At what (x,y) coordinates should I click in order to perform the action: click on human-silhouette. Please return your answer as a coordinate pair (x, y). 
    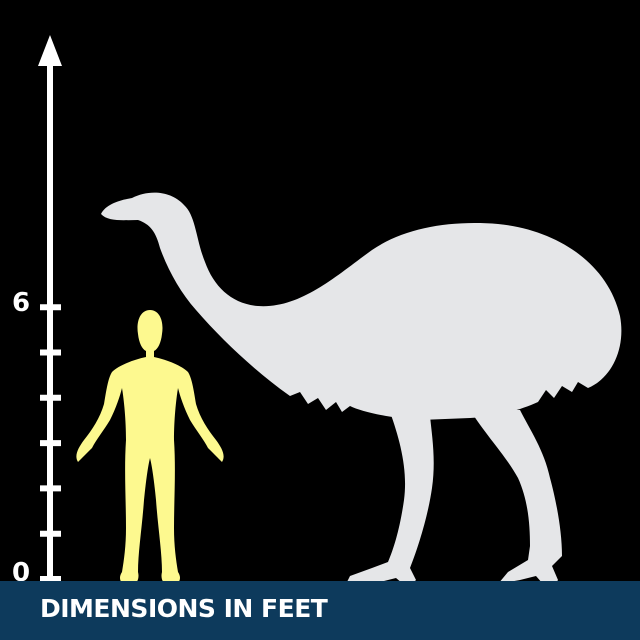
    Looking at the image, I should click on (150, 448).